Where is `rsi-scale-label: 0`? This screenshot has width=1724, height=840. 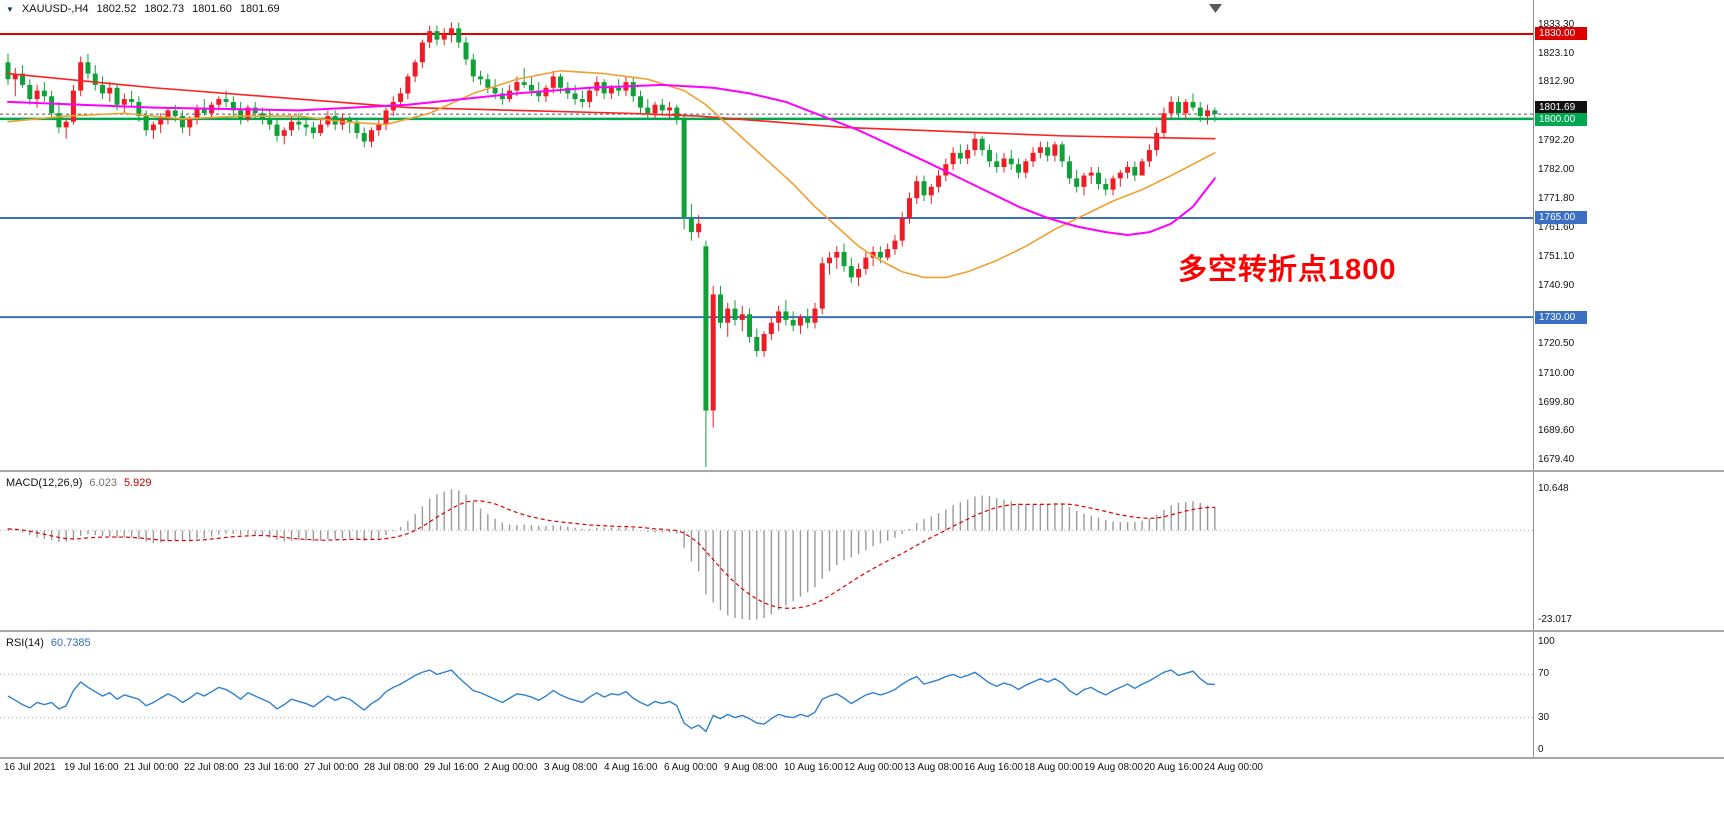
rsi-scale-label: 0 is located at coordinates (1541, 749).